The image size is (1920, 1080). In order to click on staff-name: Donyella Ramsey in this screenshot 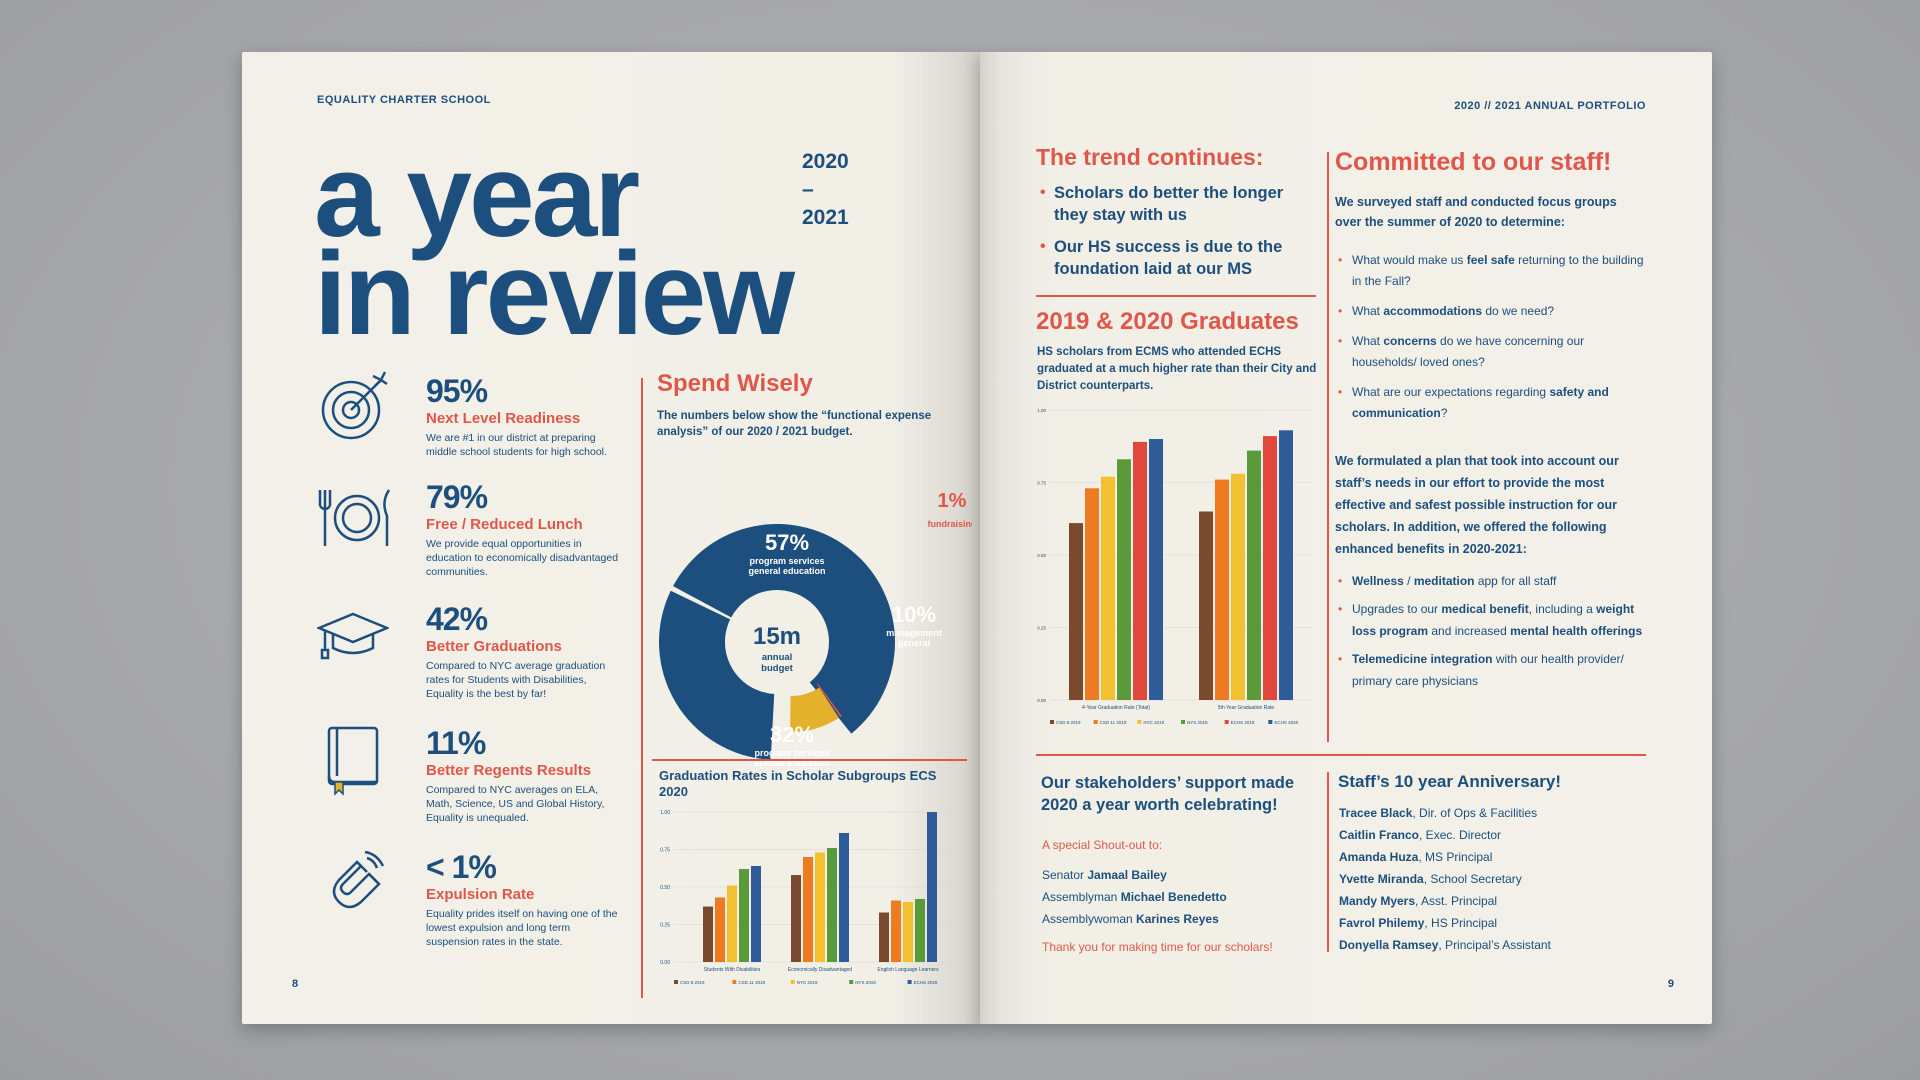, I will do `click(1389, 945)`.